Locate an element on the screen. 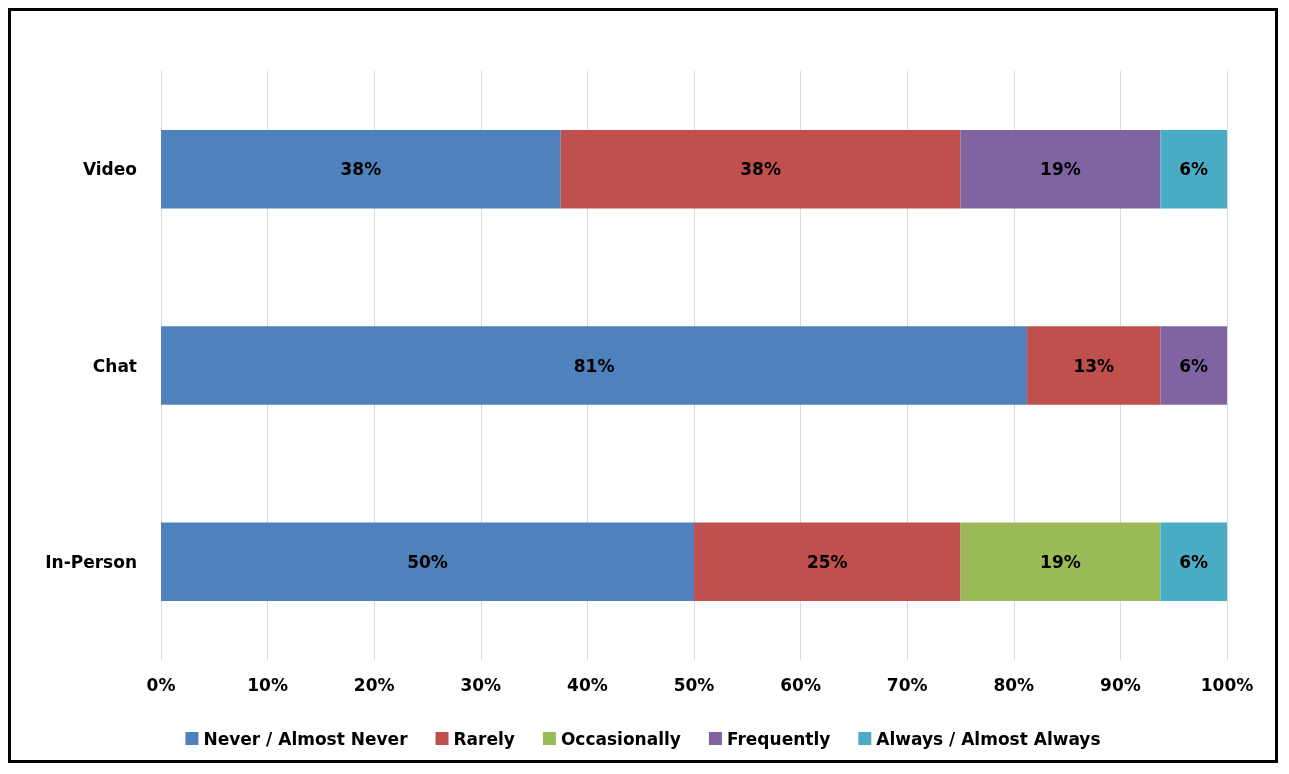 The image size is (1289, 774). x-tick-label: 20% is located at coordinates (374, 684).